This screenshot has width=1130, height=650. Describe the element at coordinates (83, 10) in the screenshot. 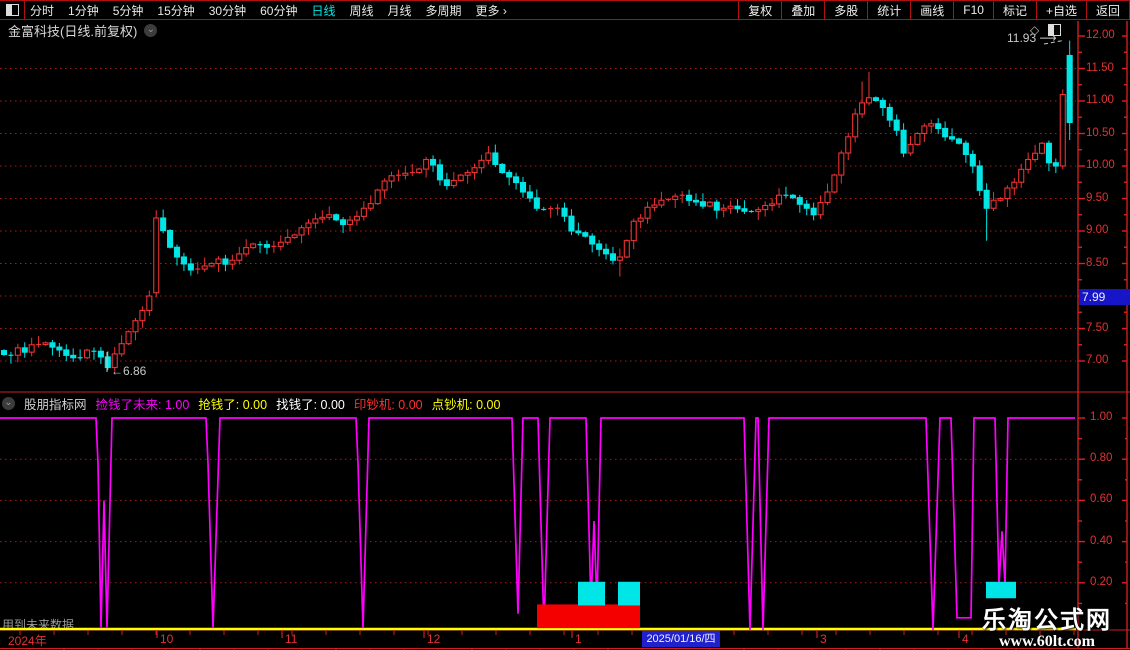

I see `period-tab: 1分钟` at that location.